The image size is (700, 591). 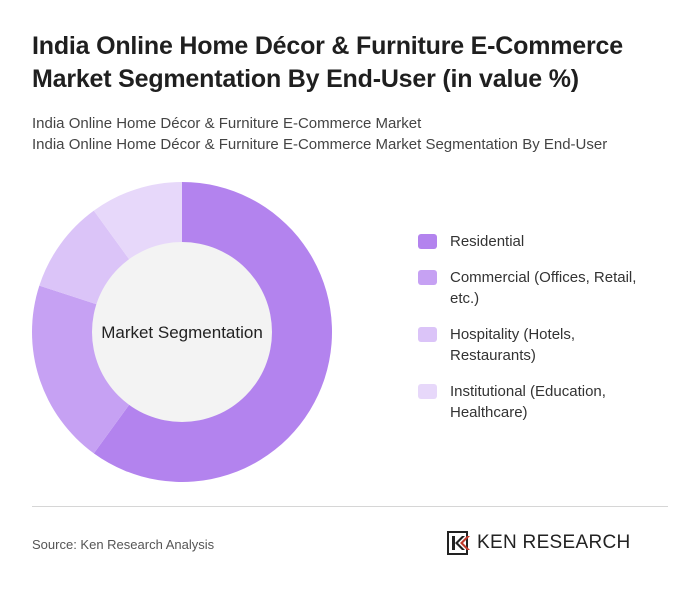 I want to click on footer-divider, so click(x=350, y=506).